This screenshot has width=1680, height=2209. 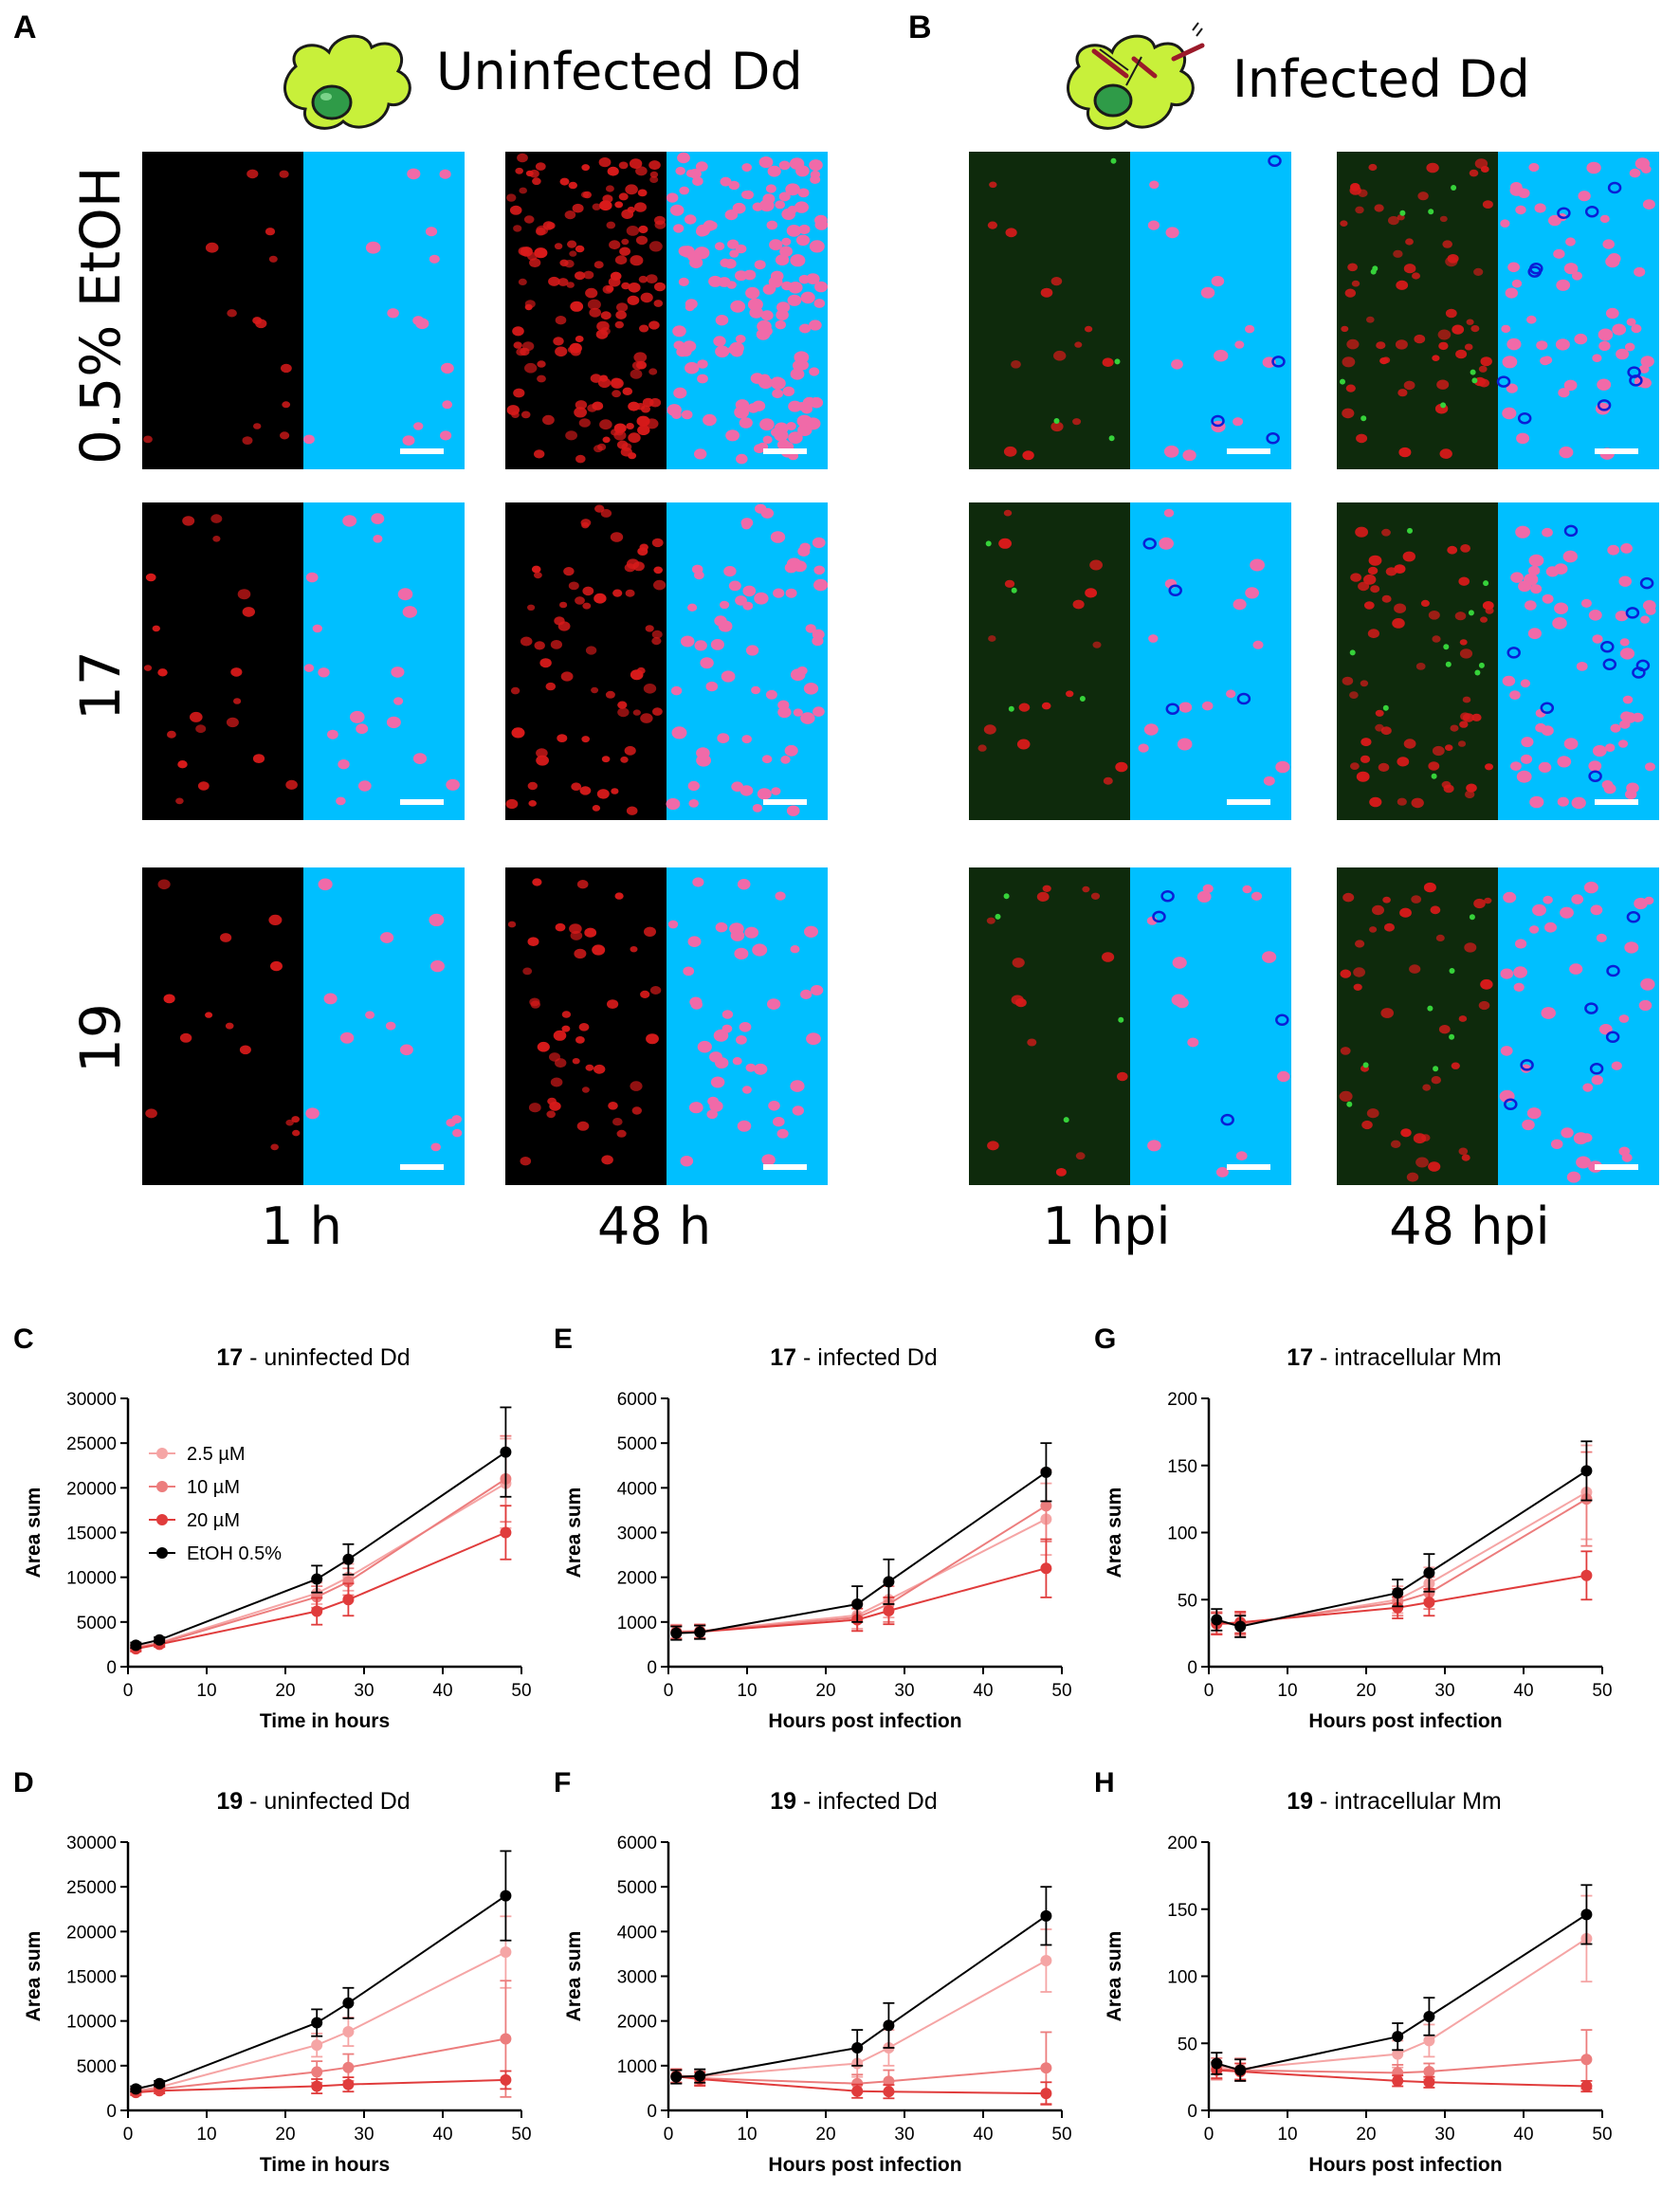 What do you see at coordinates (1182, 1911) in the screenshot?
I see `y-tick-label: 150` at bounding box center [1182, 1911].